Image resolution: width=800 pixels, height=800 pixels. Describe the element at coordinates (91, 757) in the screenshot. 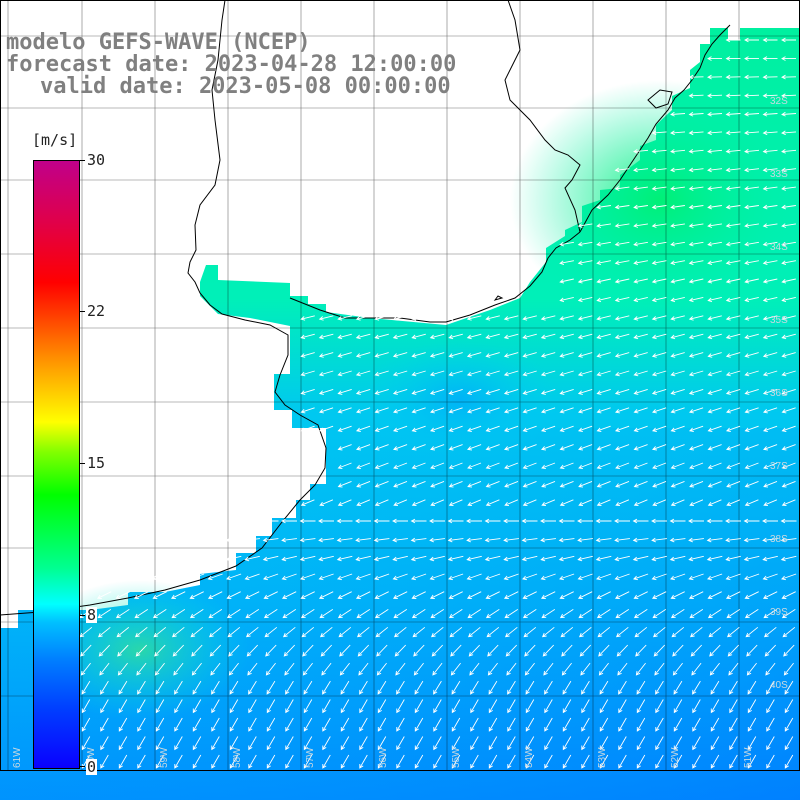

I see `lon-label: 60W` at that location.